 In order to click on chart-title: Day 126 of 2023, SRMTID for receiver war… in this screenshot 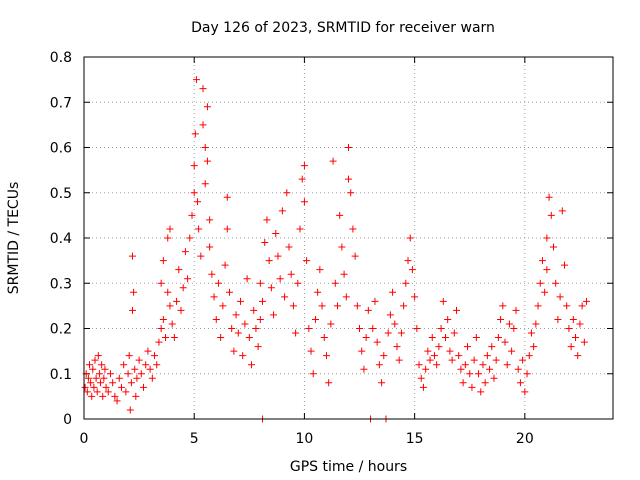, I will do `click(343, 28)`.